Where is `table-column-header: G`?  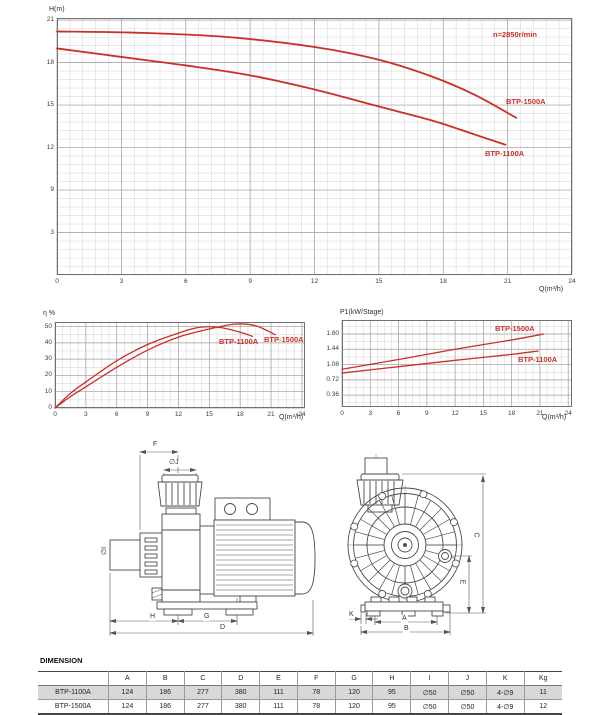 table-column-header: G is located at coordinates (353, 678).